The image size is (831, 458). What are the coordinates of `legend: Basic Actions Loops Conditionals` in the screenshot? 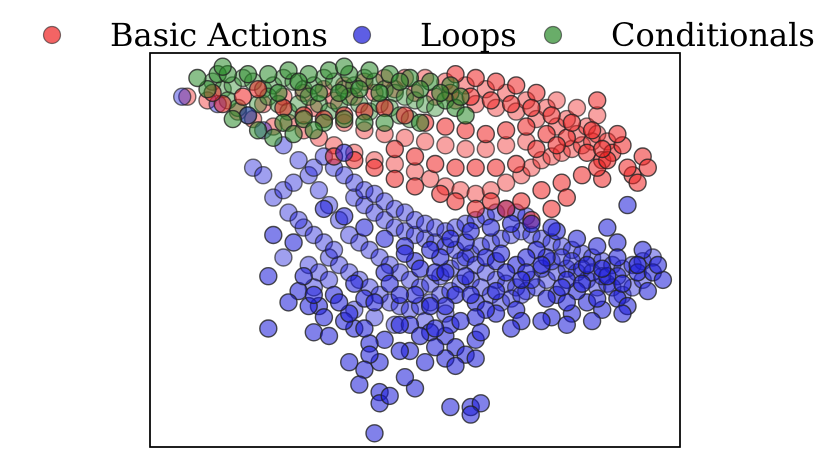 It's located at (428, 35).